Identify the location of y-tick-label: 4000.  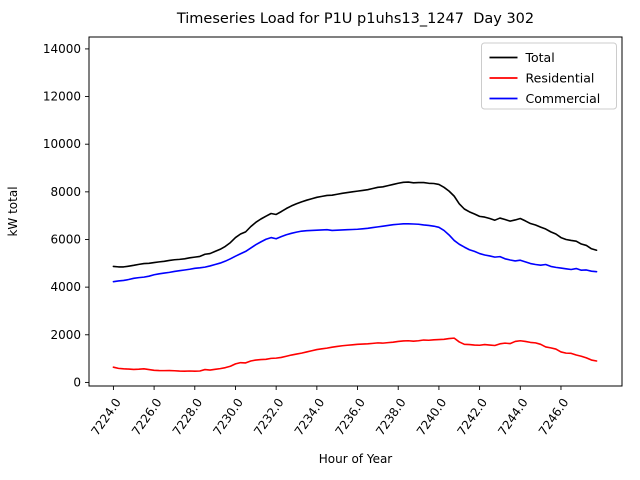
(65, 287).